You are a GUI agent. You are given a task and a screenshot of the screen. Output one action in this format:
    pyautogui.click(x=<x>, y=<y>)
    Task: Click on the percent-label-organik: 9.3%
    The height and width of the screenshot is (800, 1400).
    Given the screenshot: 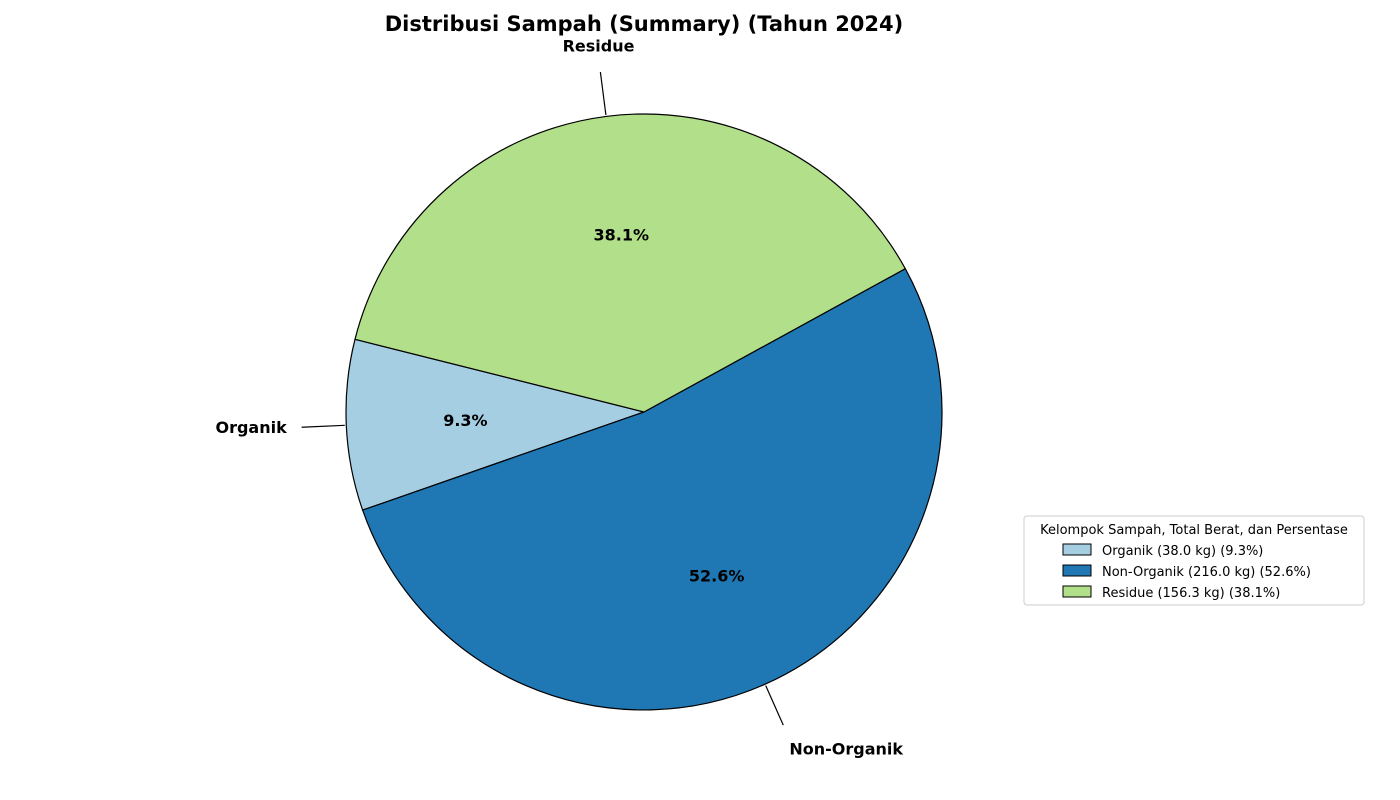 What is the action you would take?
    pyautogui.click(x=465, y=420)
    